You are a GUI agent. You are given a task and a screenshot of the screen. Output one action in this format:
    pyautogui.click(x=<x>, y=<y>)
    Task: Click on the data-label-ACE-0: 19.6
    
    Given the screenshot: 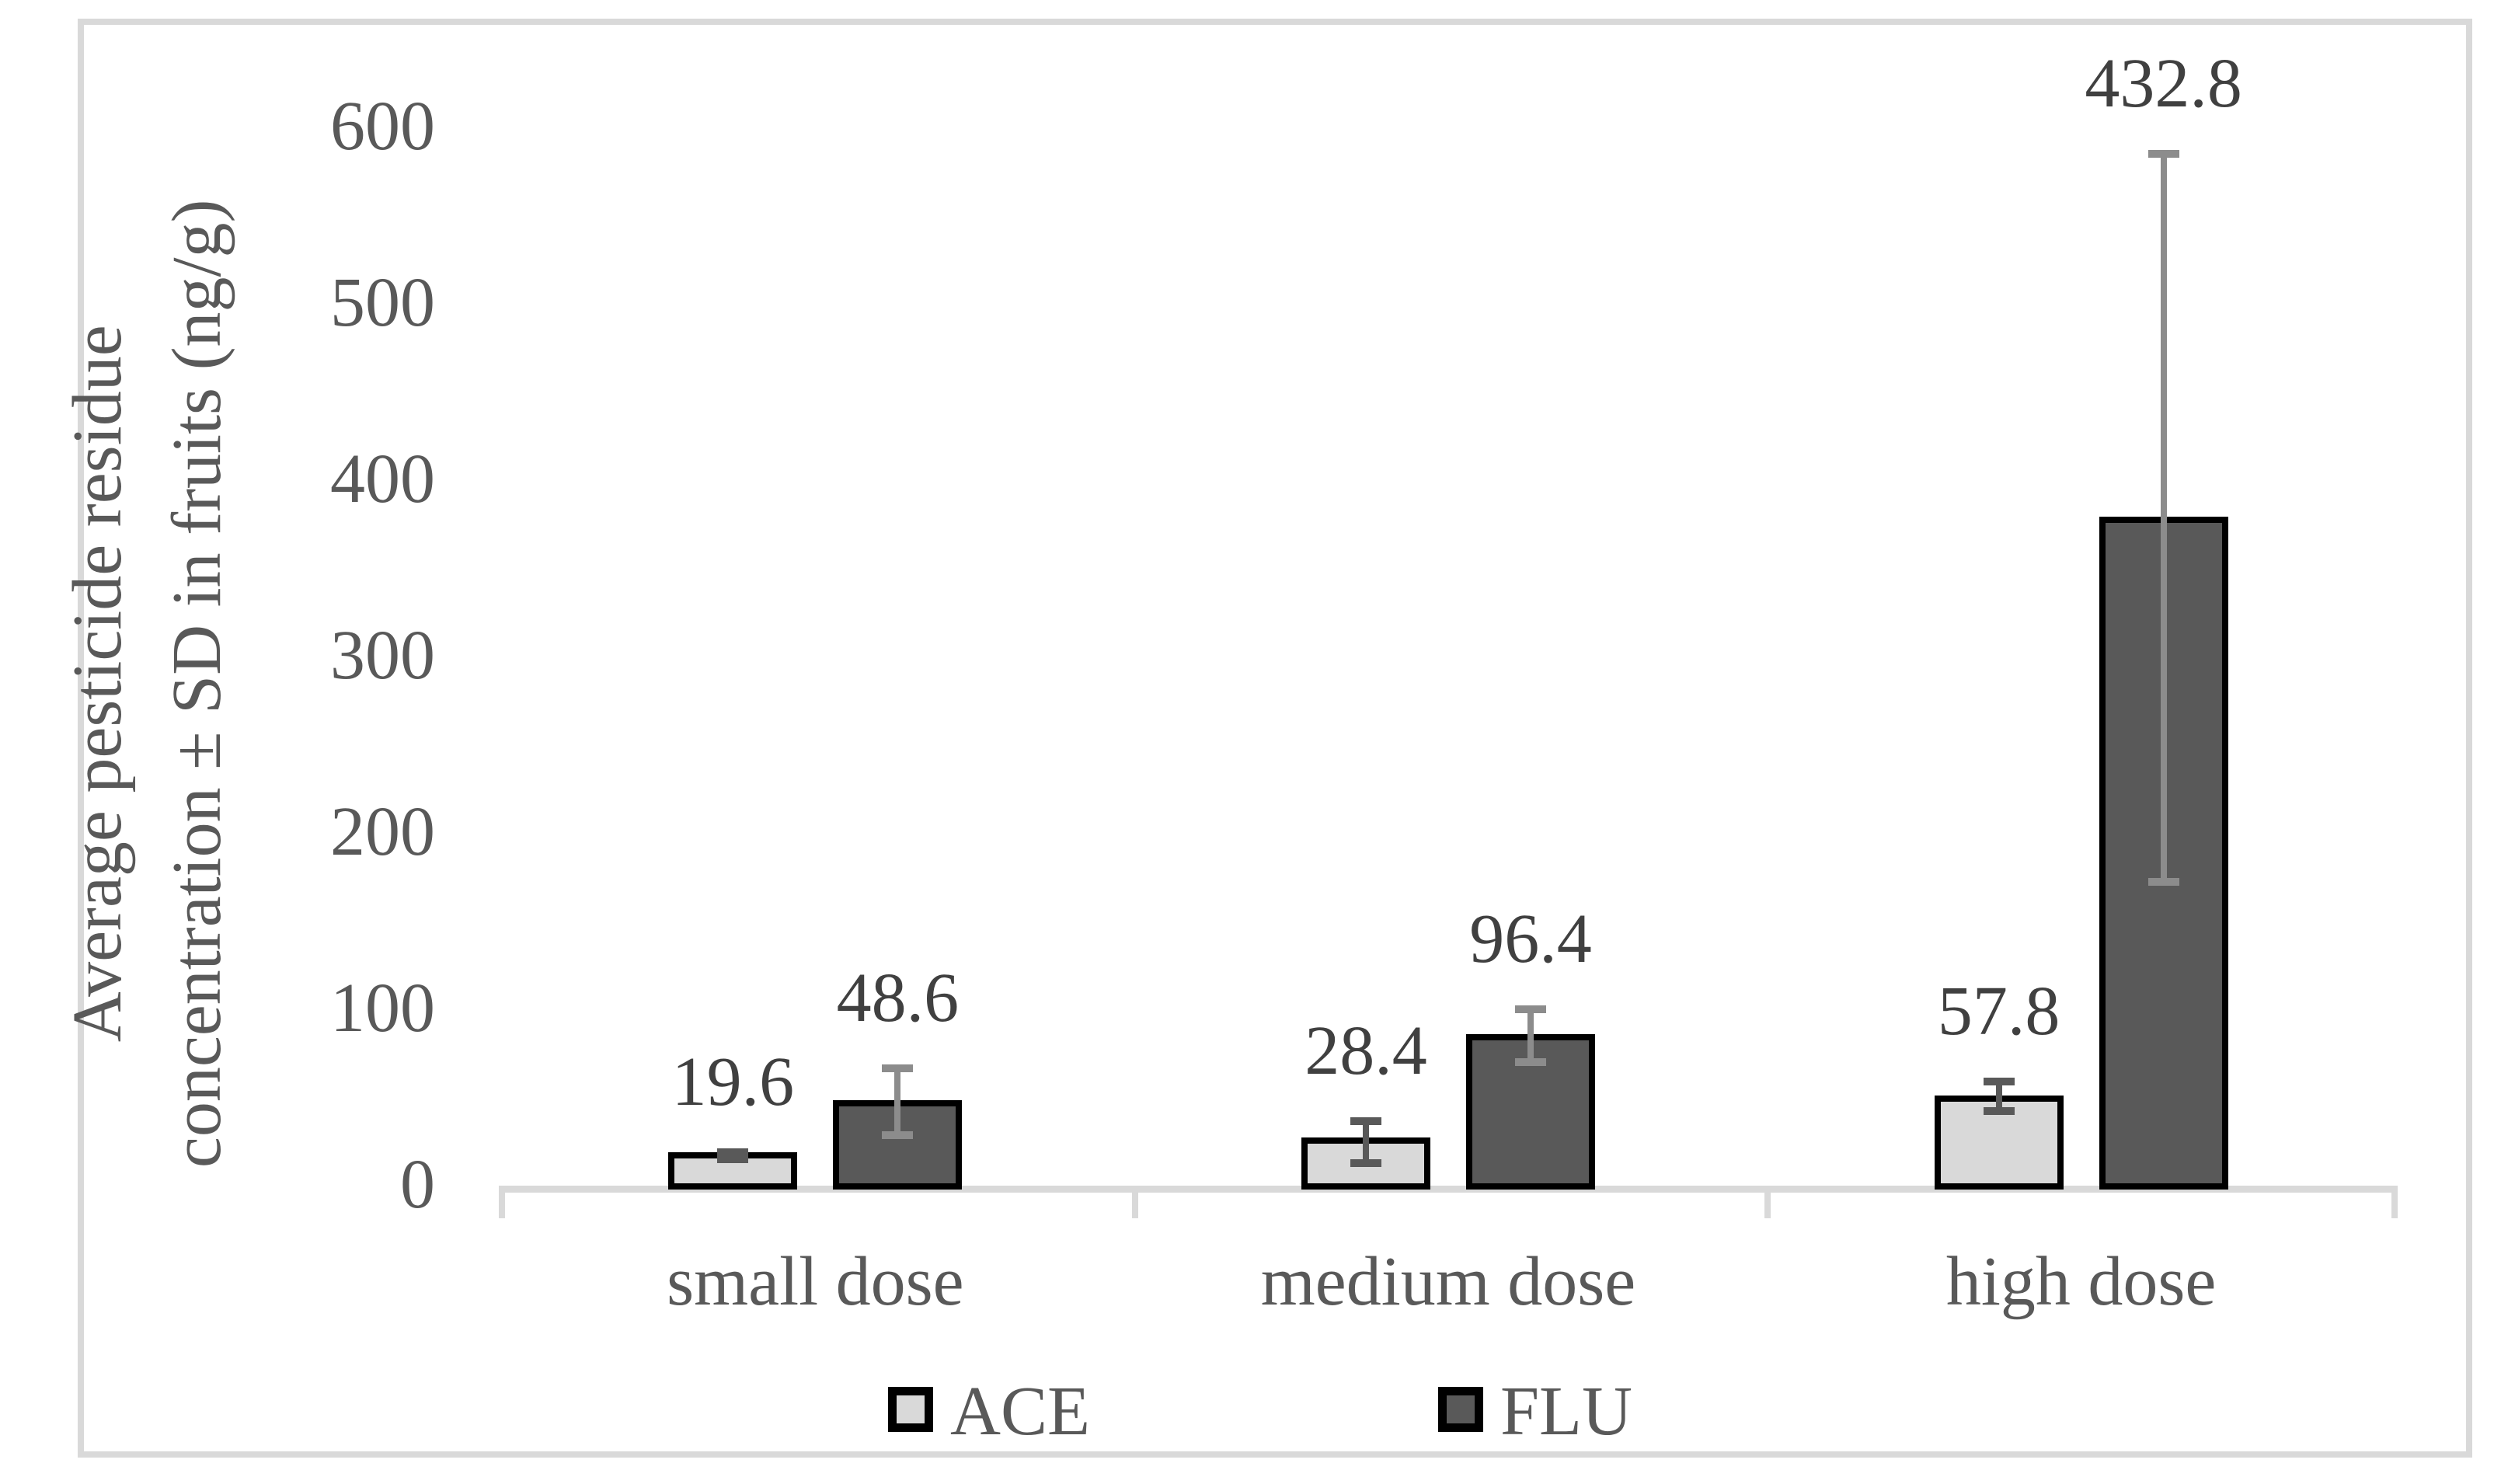 What is the action you would take?
    pyautogui.click(x=733, y=1082)
    